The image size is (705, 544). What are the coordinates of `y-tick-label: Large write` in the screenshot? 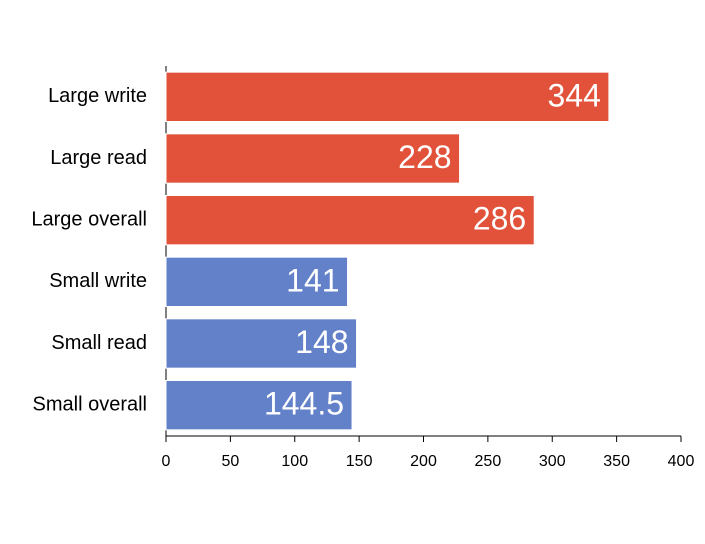 It's located at (97, 96).